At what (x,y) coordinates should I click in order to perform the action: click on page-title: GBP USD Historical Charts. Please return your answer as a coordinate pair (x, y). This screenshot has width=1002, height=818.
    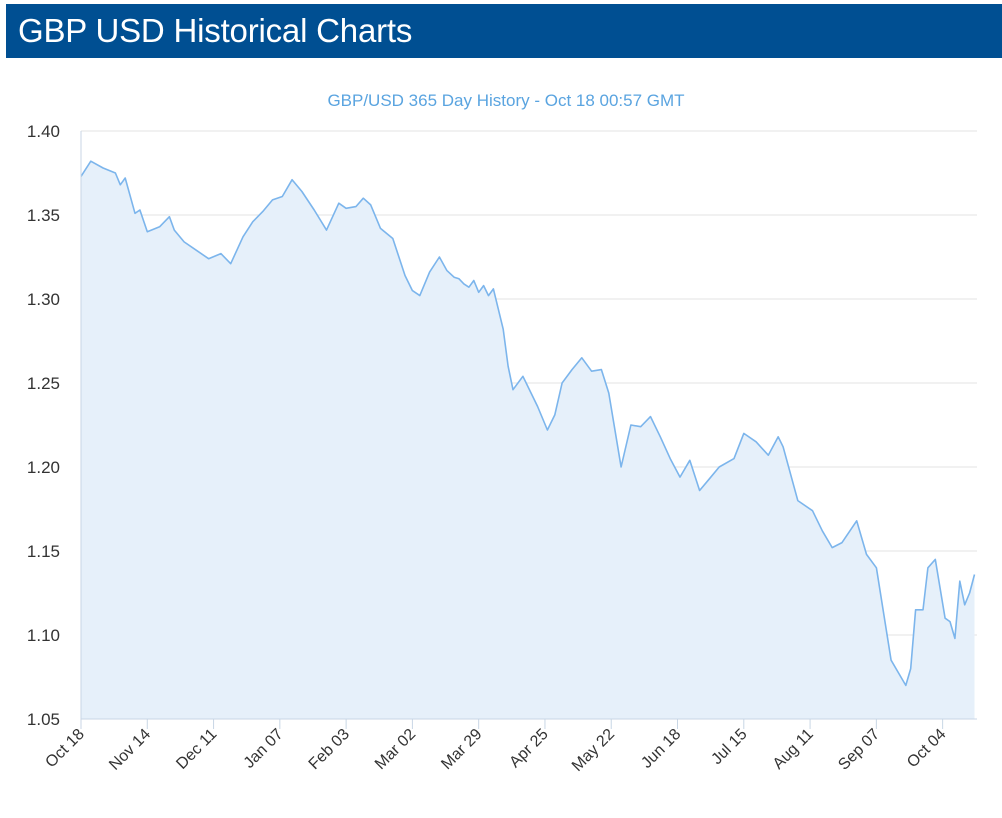
    Looking at the image, I should click on (215, 30).